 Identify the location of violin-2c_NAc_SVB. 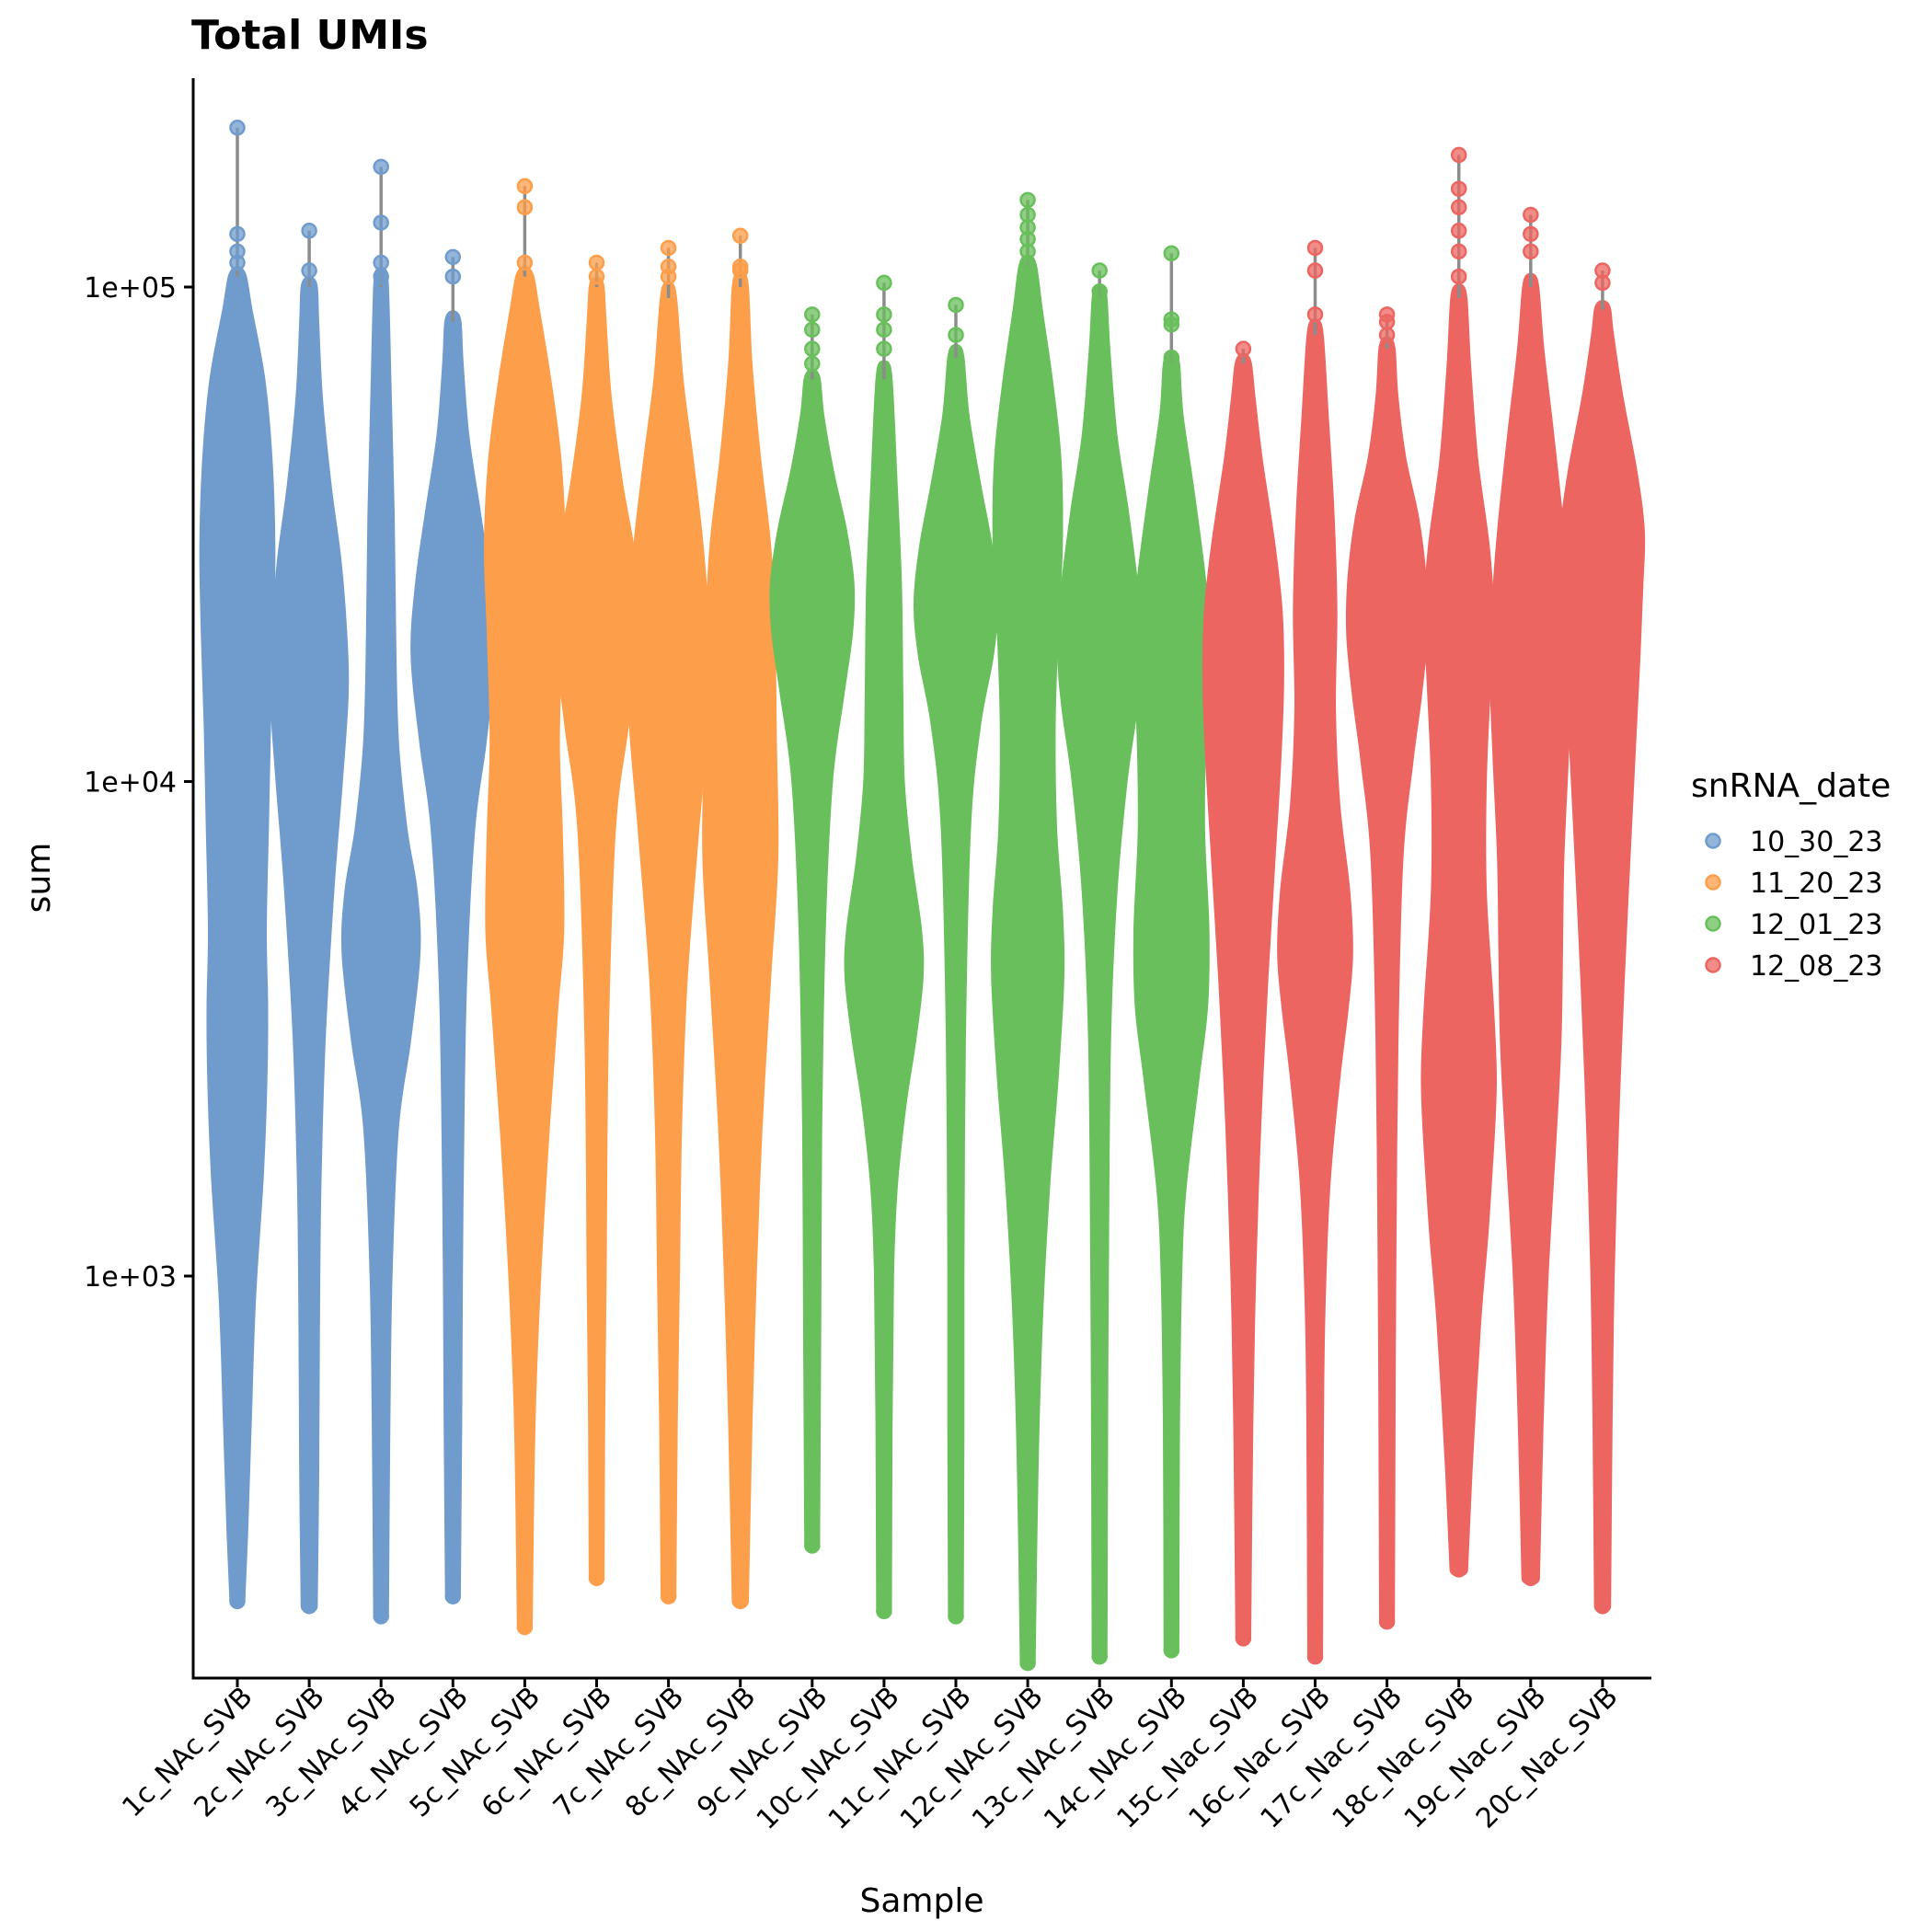
(309, 945).